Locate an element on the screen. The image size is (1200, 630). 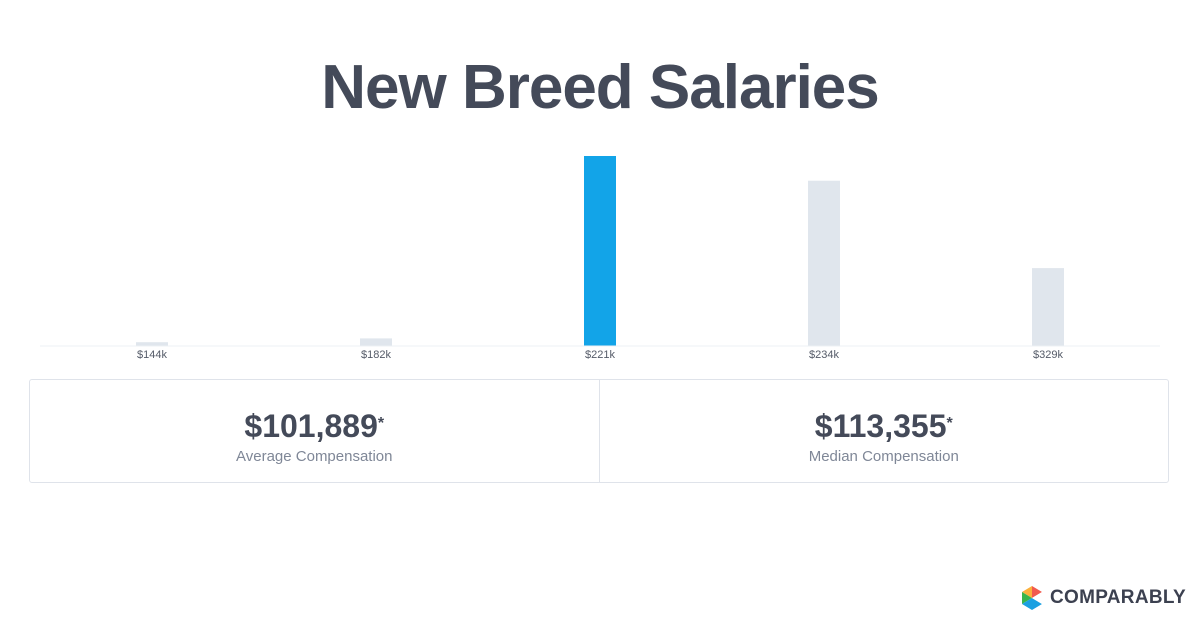
bar-221k is located at coordinates (600, 251).